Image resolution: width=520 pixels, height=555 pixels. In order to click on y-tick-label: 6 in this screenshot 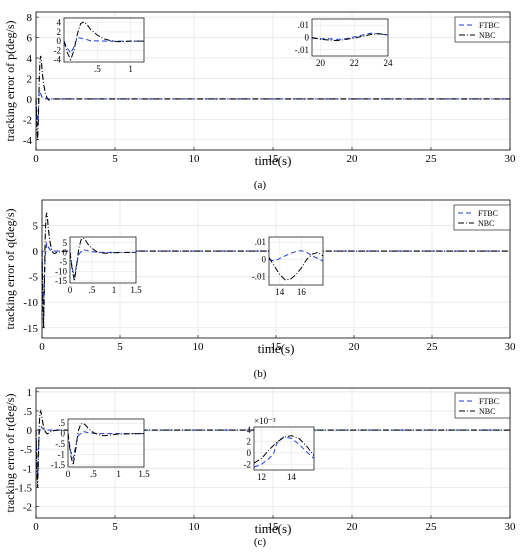, I will do `click(30, 39)`.